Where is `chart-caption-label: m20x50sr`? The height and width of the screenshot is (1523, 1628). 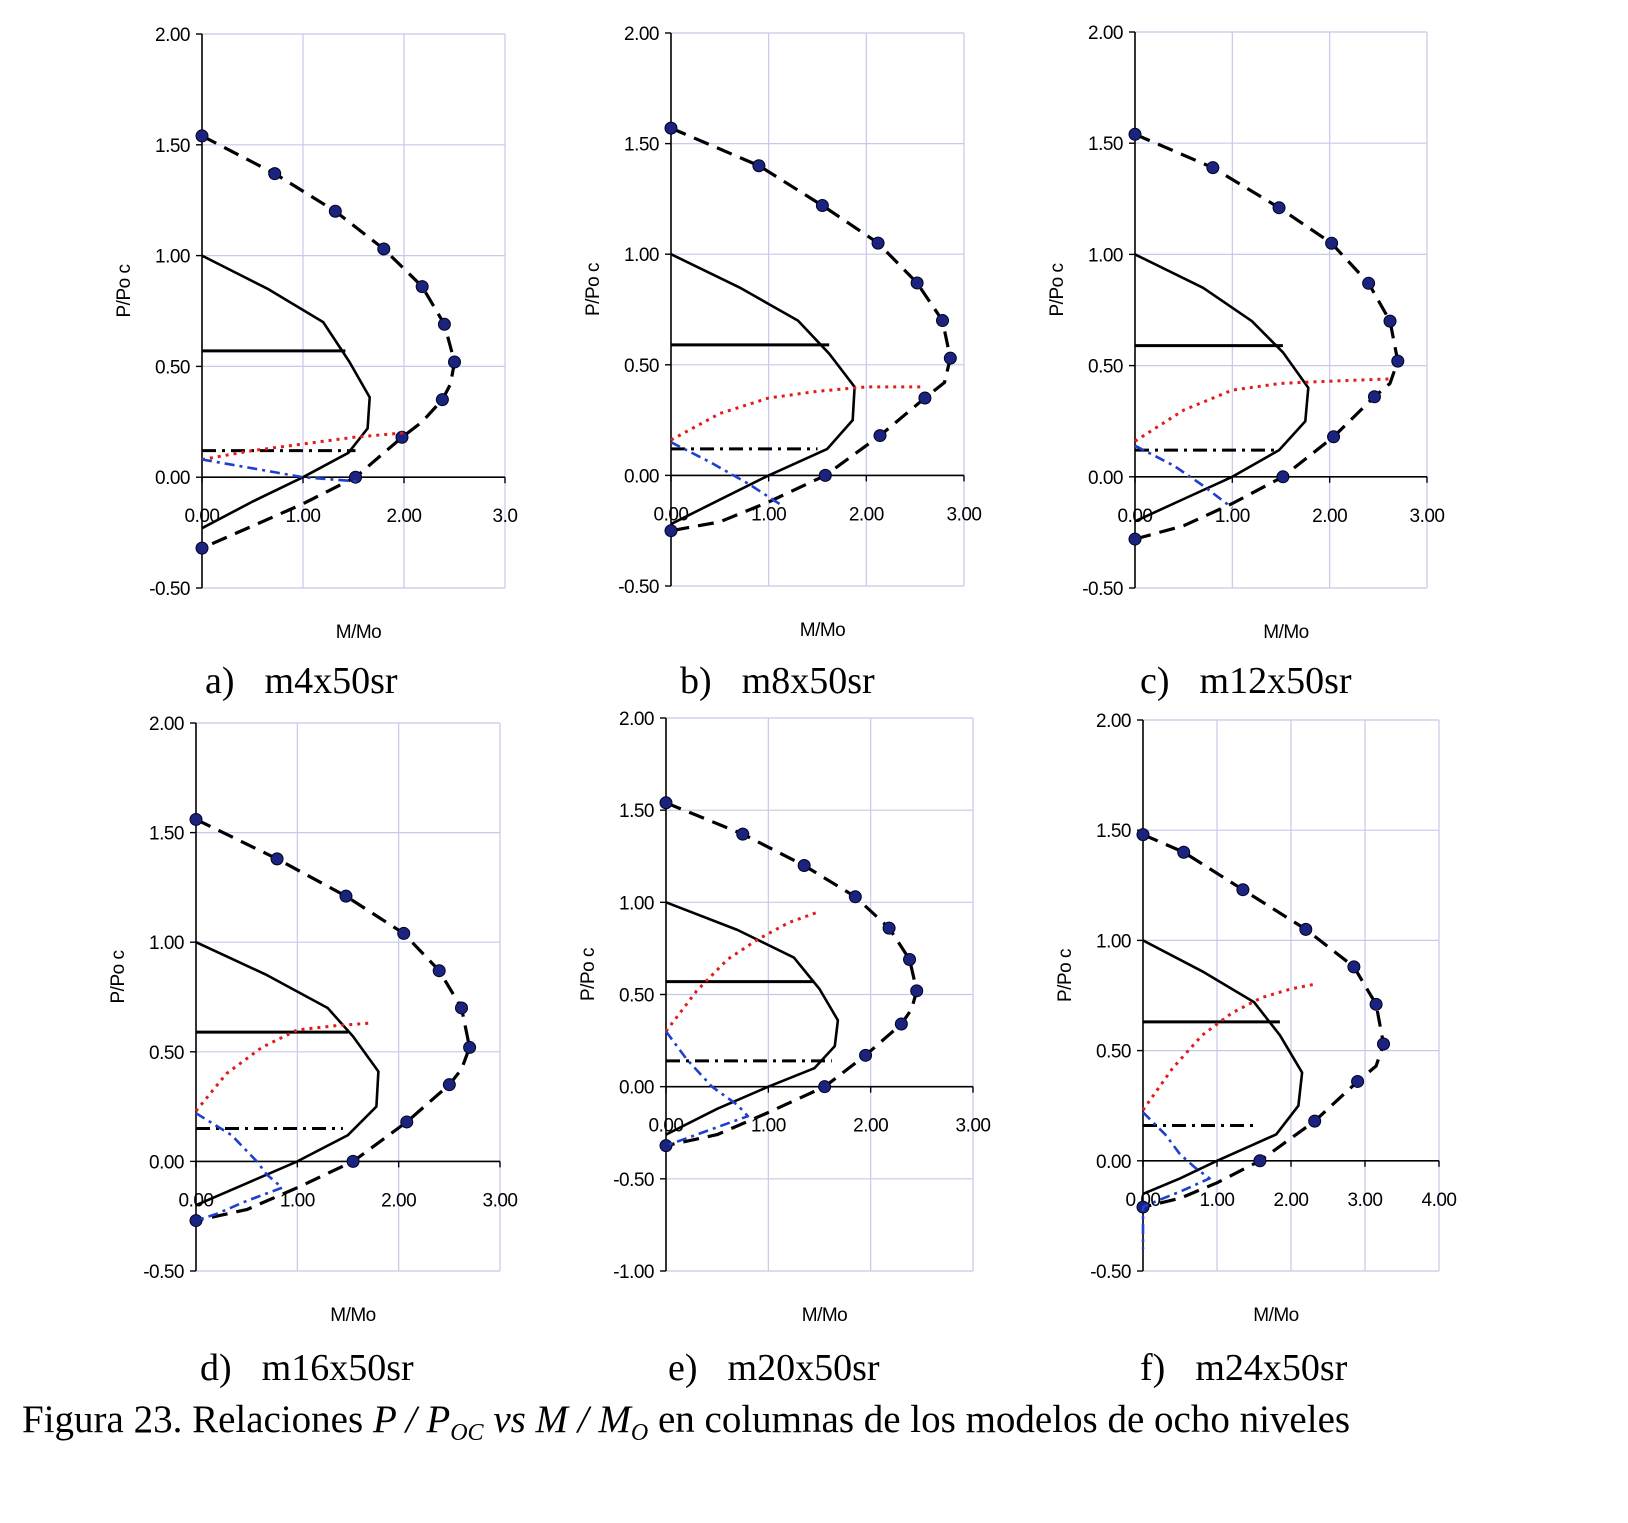 chart-caption-label: m20x50sr is located at coordinates (804, 1368).